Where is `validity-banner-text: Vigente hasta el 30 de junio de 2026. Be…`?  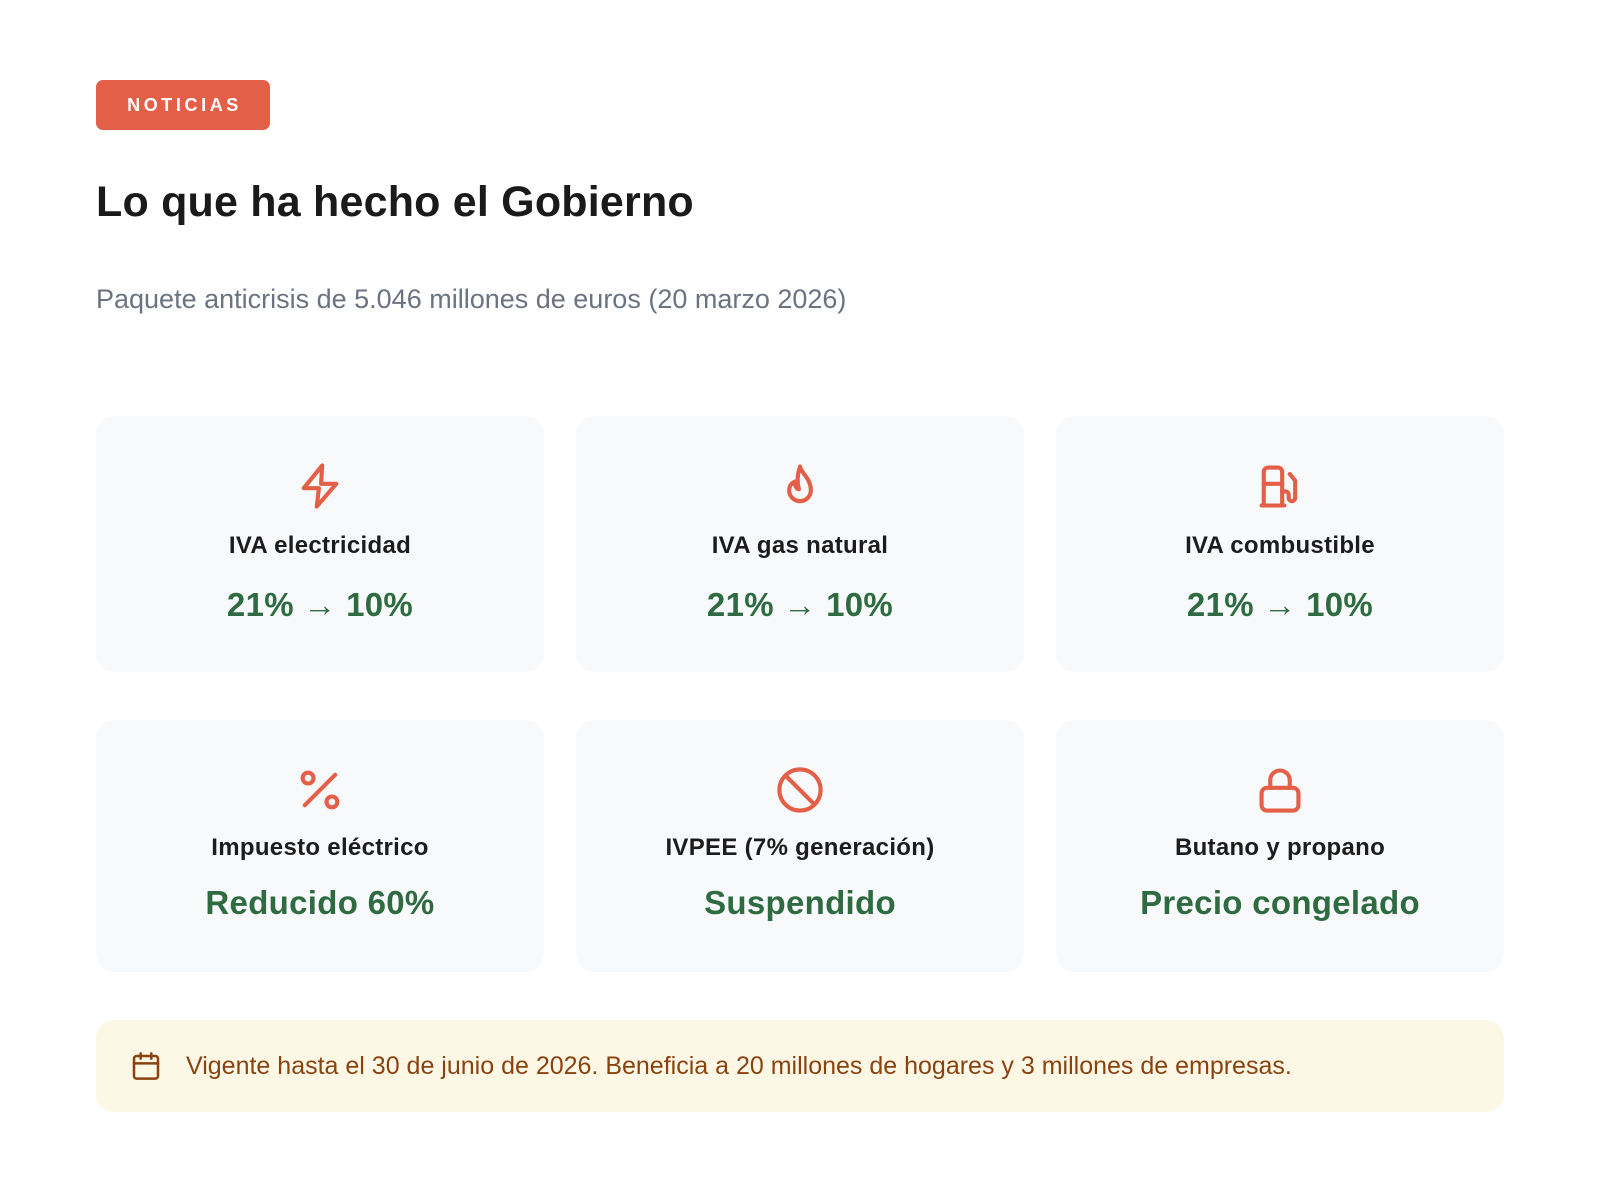
validity-banner-text: Vigente hasta el 30 de junio de 2026. Be… is located at coordinates (739, 1065).